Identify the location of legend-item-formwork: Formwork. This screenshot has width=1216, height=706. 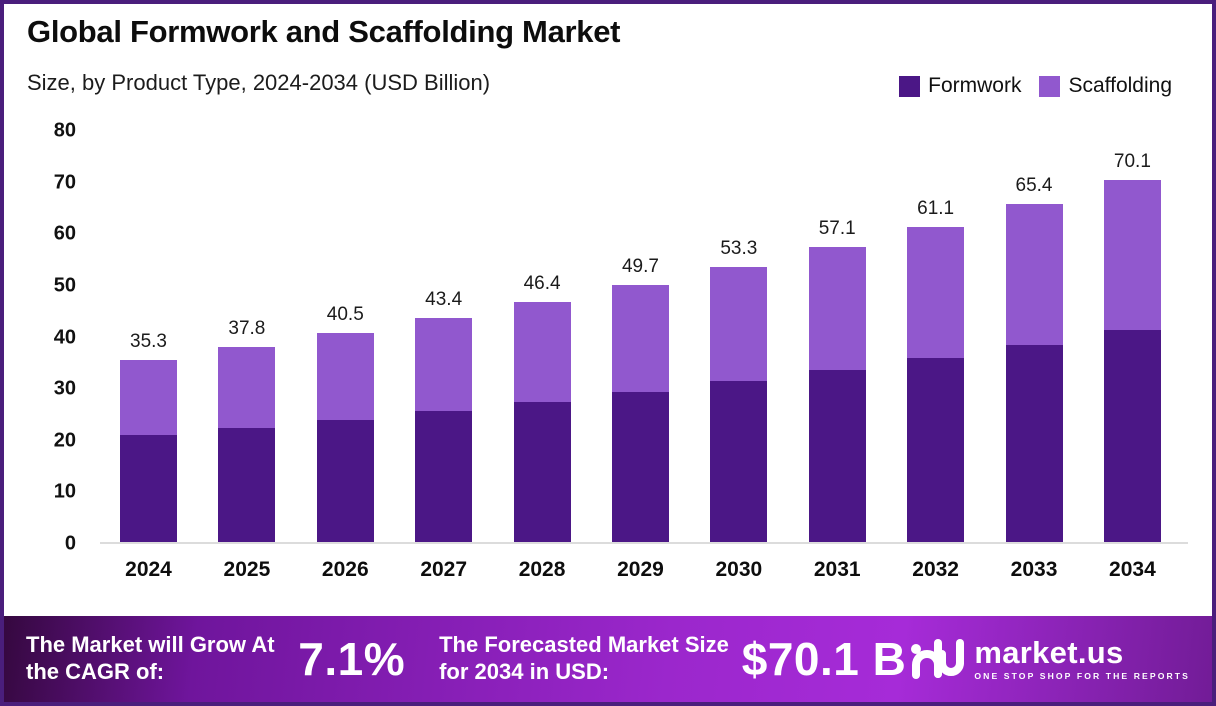
(960, 86).